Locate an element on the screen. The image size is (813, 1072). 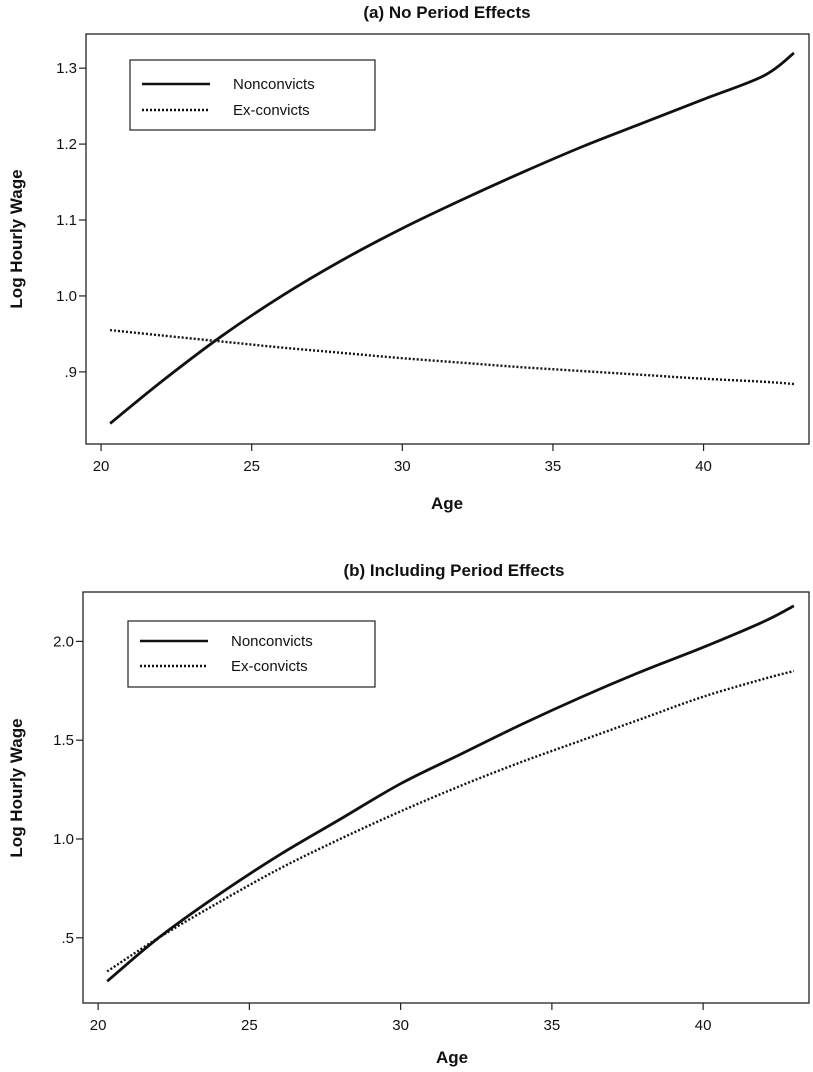
y-tick-label: 1.5 is located at coordinates (63, 740).